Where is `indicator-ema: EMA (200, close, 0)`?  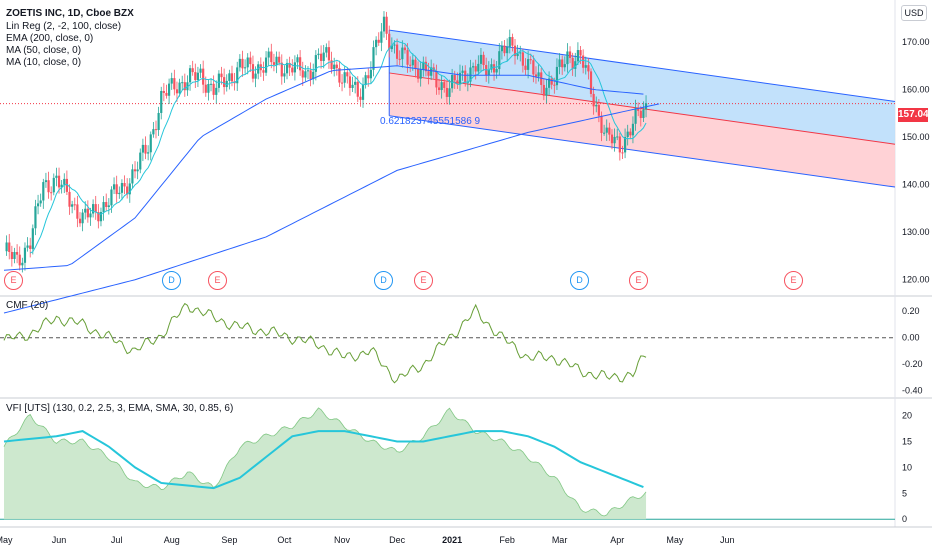 indicator-ema: EMA (200, close, 0) is located at coordinates (50, 38).